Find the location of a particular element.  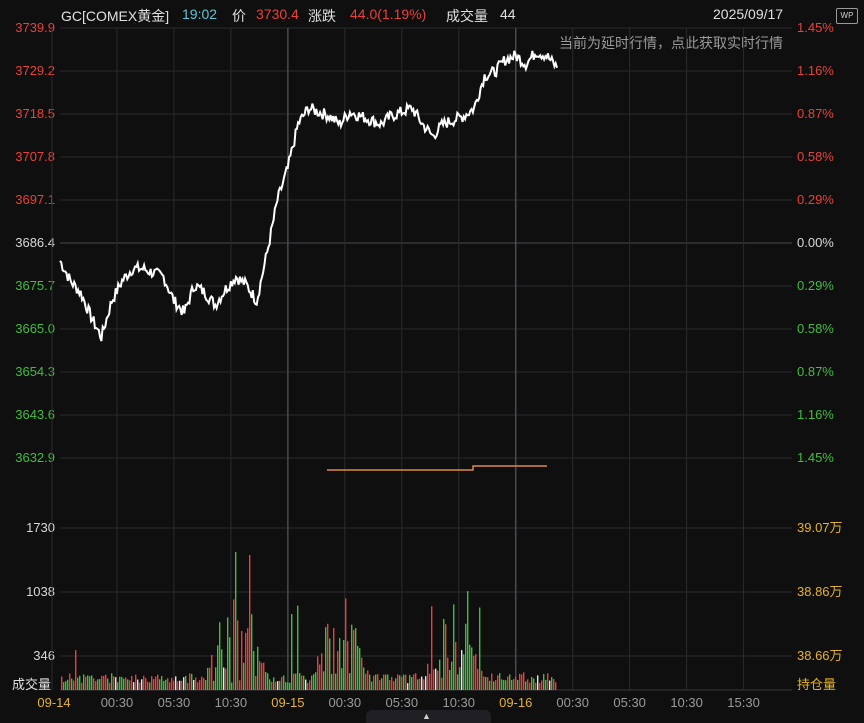

x-tick-label: 09-16 is located at coordinates (515, 702).